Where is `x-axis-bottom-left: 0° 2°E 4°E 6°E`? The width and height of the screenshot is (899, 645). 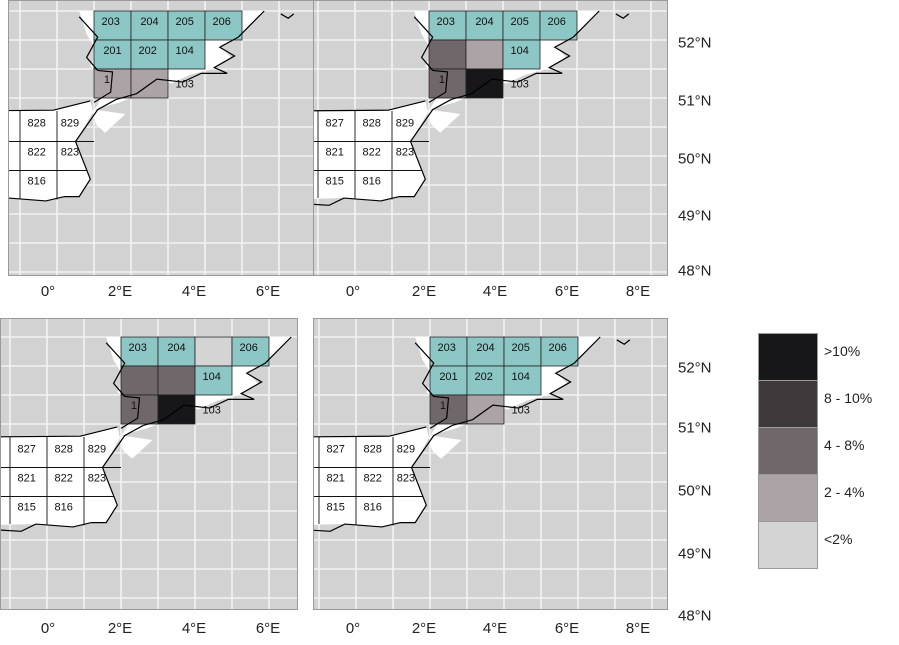 x-axis-bottom-left: 0° 2°E 4°E 6°E is located at coordinates (155, 631).